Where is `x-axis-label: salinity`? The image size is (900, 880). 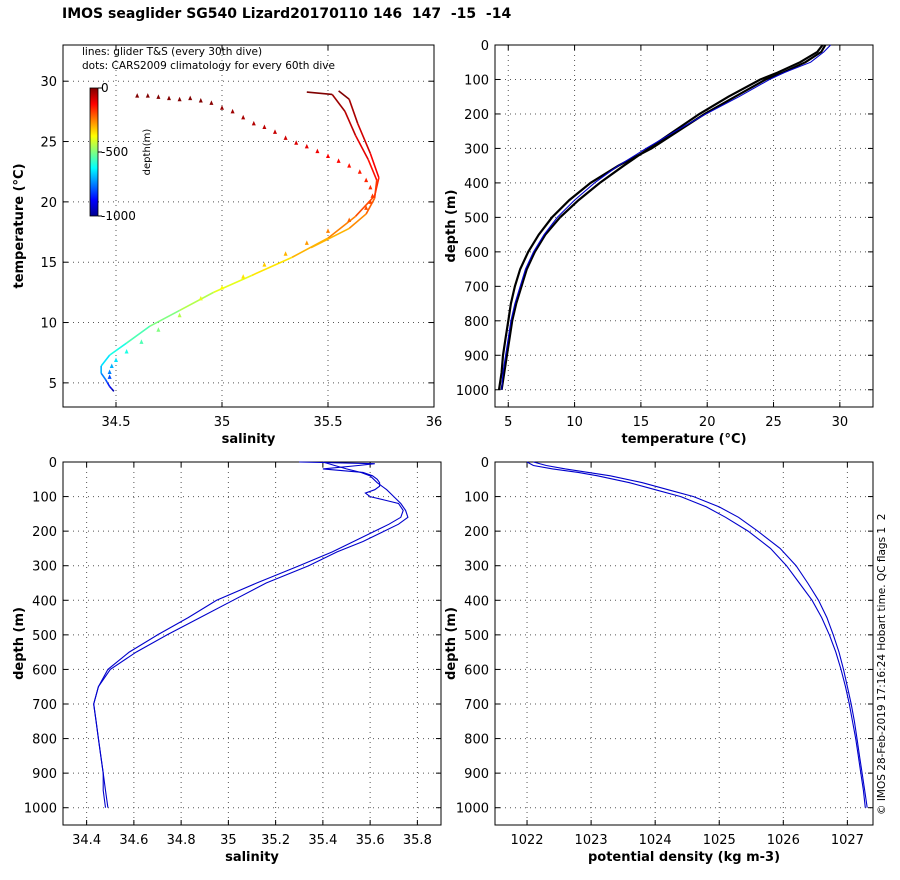 x-axis-label: salinity is located at coordinates (249, 439).